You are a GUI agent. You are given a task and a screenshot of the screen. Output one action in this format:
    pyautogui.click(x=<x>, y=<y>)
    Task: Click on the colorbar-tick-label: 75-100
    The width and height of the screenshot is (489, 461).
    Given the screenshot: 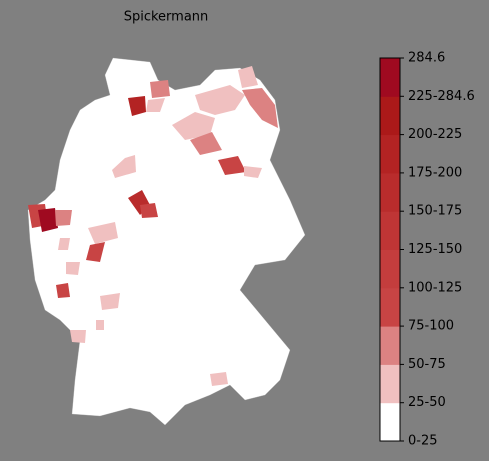 What is the action you would take?
    pyautogui.click(x=431, y=326)
    